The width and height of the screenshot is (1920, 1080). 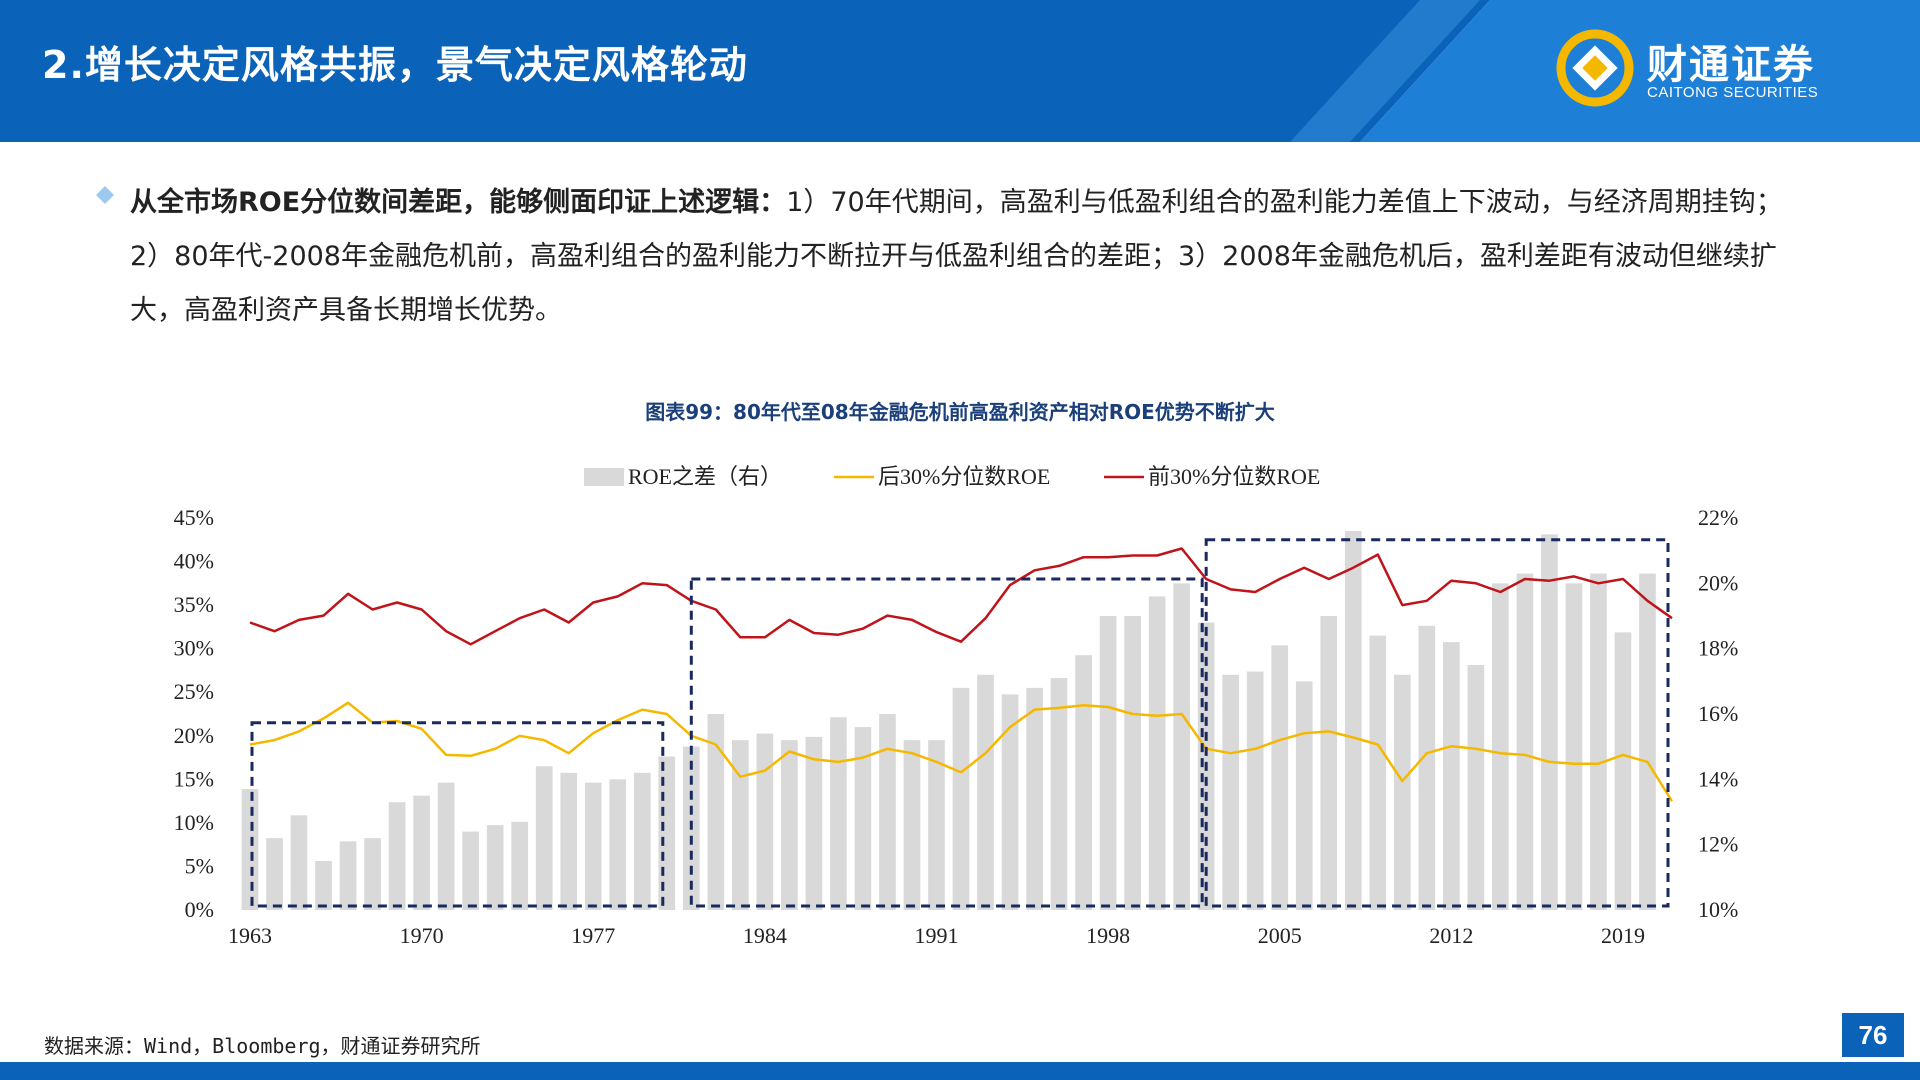 I want to click on bullet-lead: 从全市场ROE分位数间差距，能够侧面印证上述逻辑：, so click(x=458, y=202).